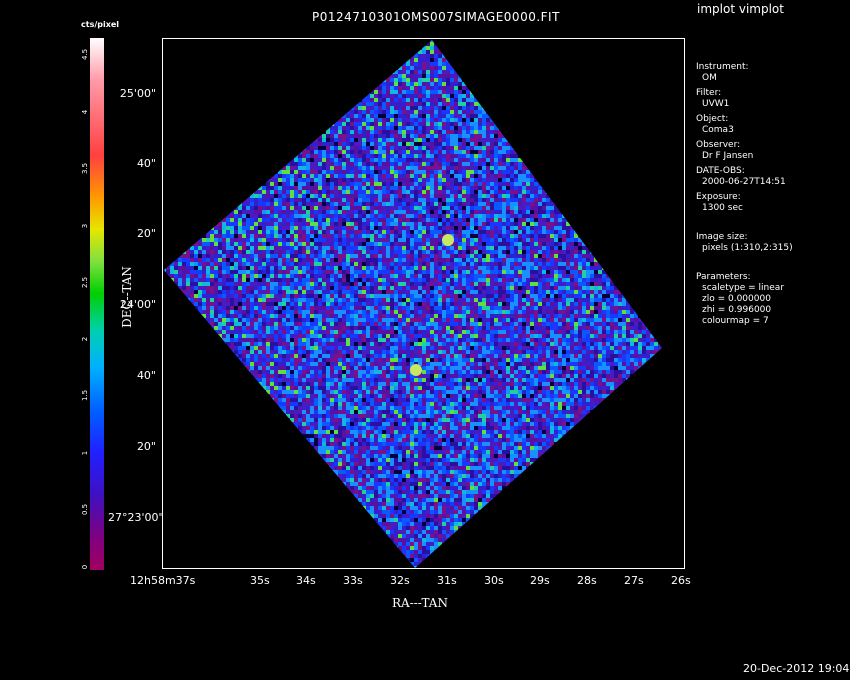  Describe the element at coordinates (136, 517) in the screenshot. I see `y-tick-label: 27°23'00"` at that location.